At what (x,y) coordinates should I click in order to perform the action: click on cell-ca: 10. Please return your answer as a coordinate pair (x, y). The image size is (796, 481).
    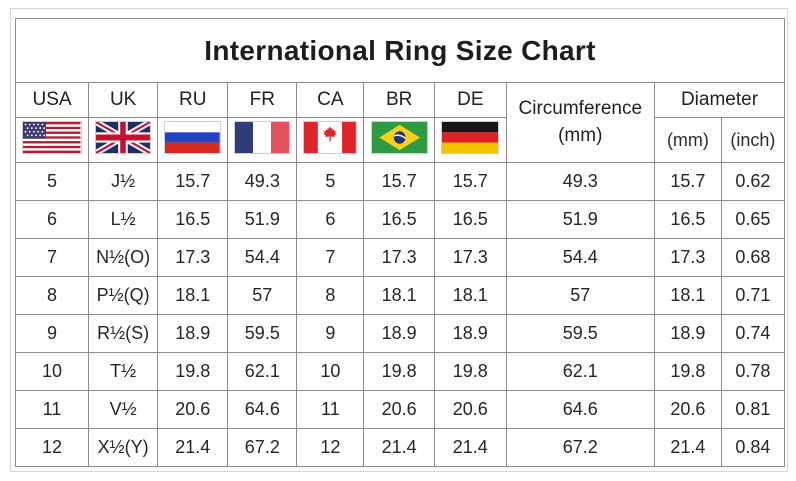
    Looking at the image, I should click on (330, 371).